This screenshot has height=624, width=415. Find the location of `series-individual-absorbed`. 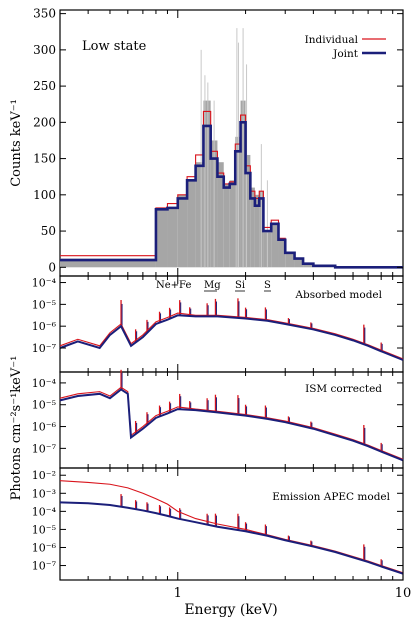

series-individual-absorbed is located at coordinates (231, 336).